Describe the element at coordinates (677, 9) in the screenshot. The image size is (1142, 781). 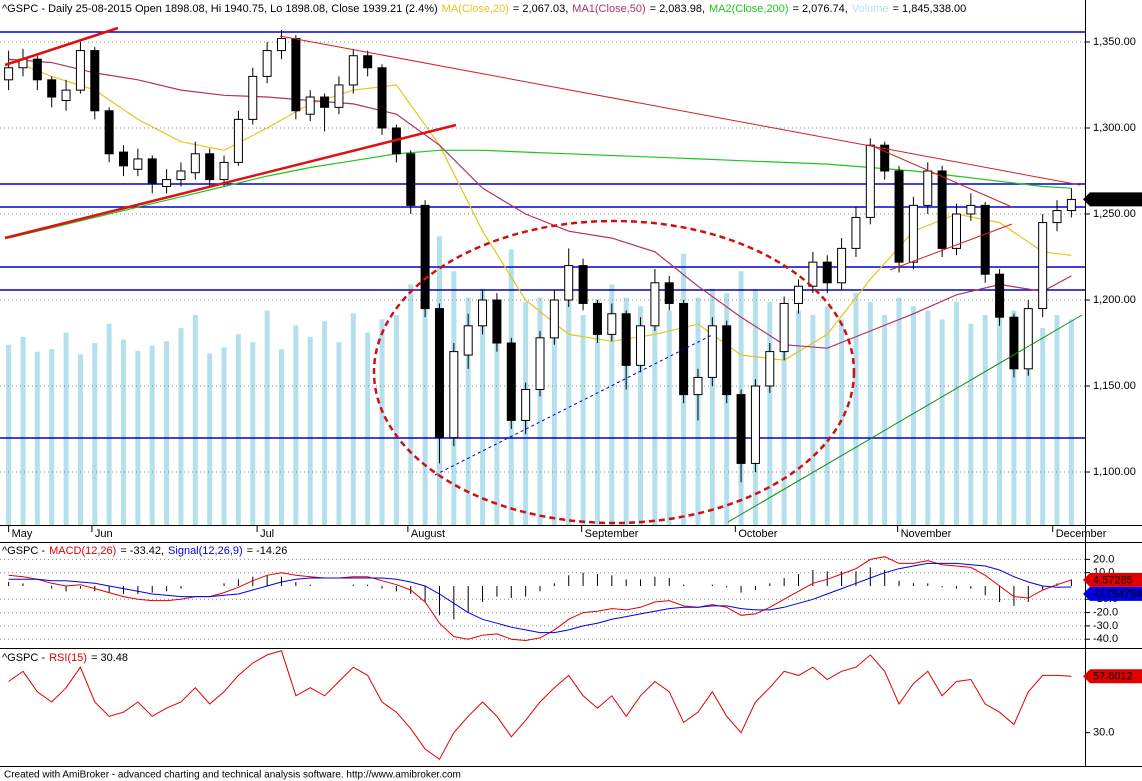
I see `legend-value: = 2,083.98,` at that location.